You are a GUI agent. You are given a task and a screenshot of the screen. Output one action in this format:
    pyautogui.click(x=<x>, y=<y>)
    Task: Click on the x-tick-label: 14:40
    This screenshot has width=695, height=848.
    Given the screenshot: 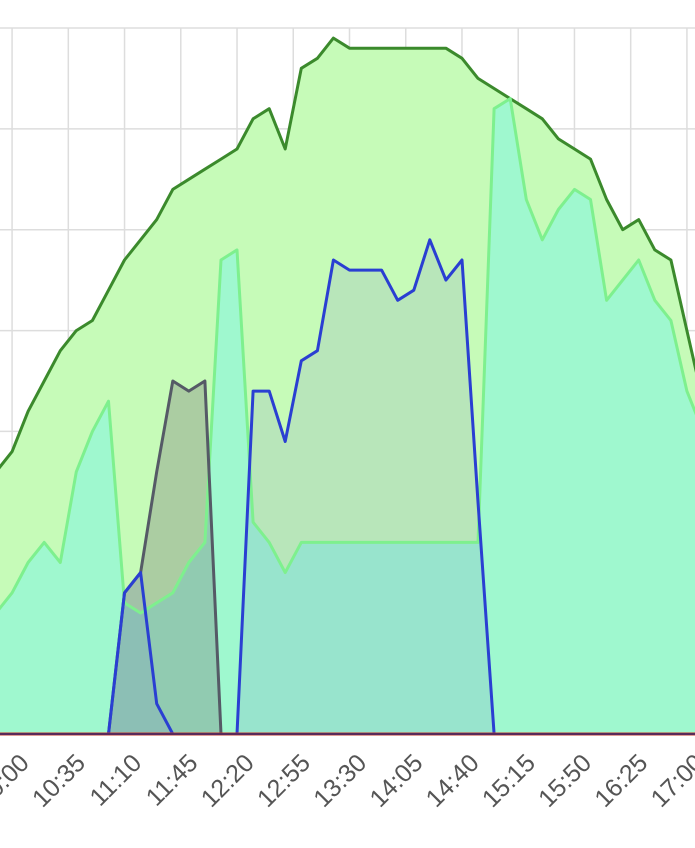 What is the action you would take?
    pyautogui.click(x=453, y=781)
    